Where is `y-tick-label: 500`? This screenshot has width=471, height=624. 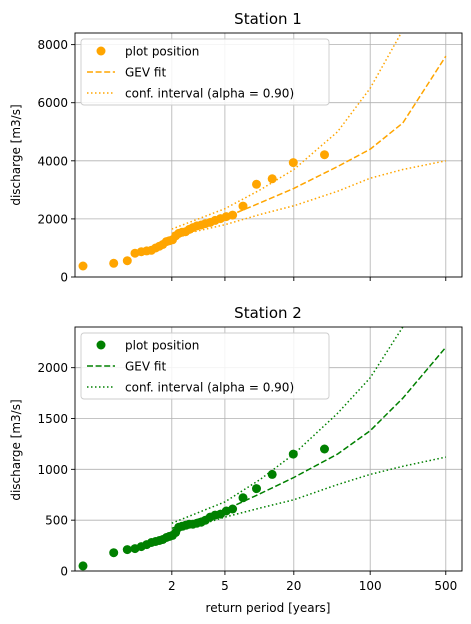
y-tick-label: 500 is located at coordinates (56, 521).